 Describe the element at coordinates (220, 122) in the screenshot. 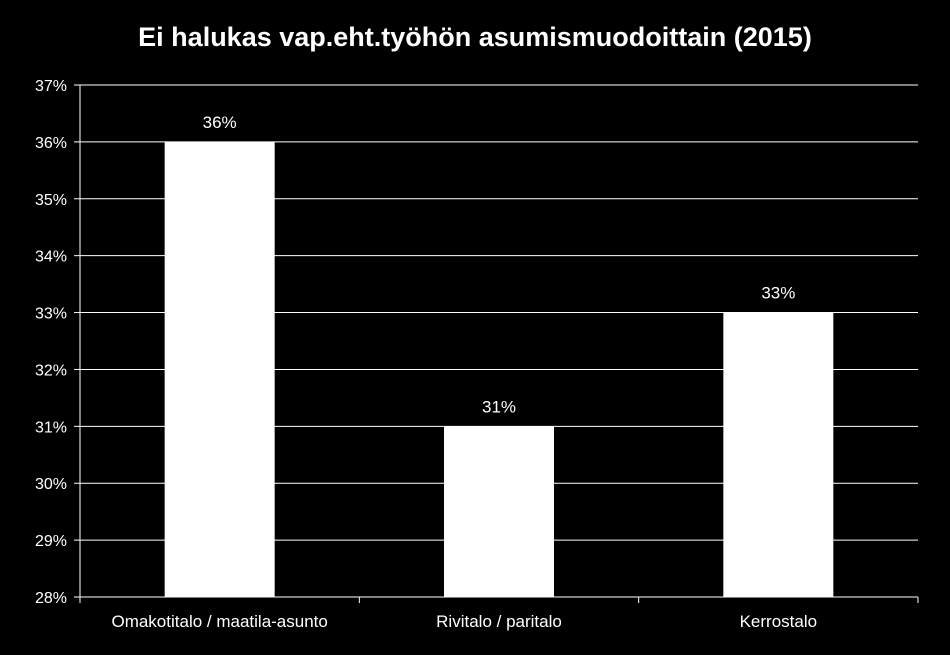

I see `data-label: 36%` at that location.